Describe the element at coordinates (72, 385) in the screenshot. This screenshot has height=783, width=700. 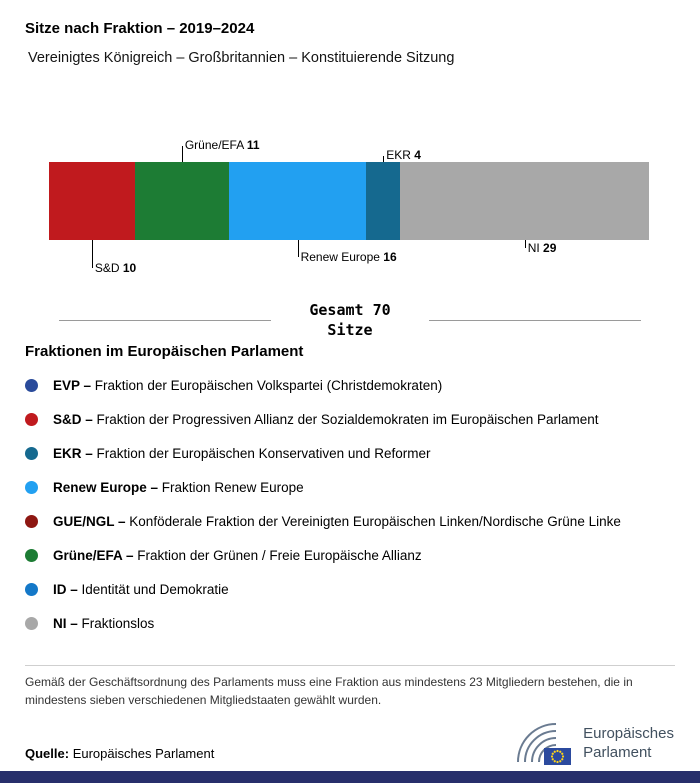
I see `legend-abbr: EVP –` at that location.